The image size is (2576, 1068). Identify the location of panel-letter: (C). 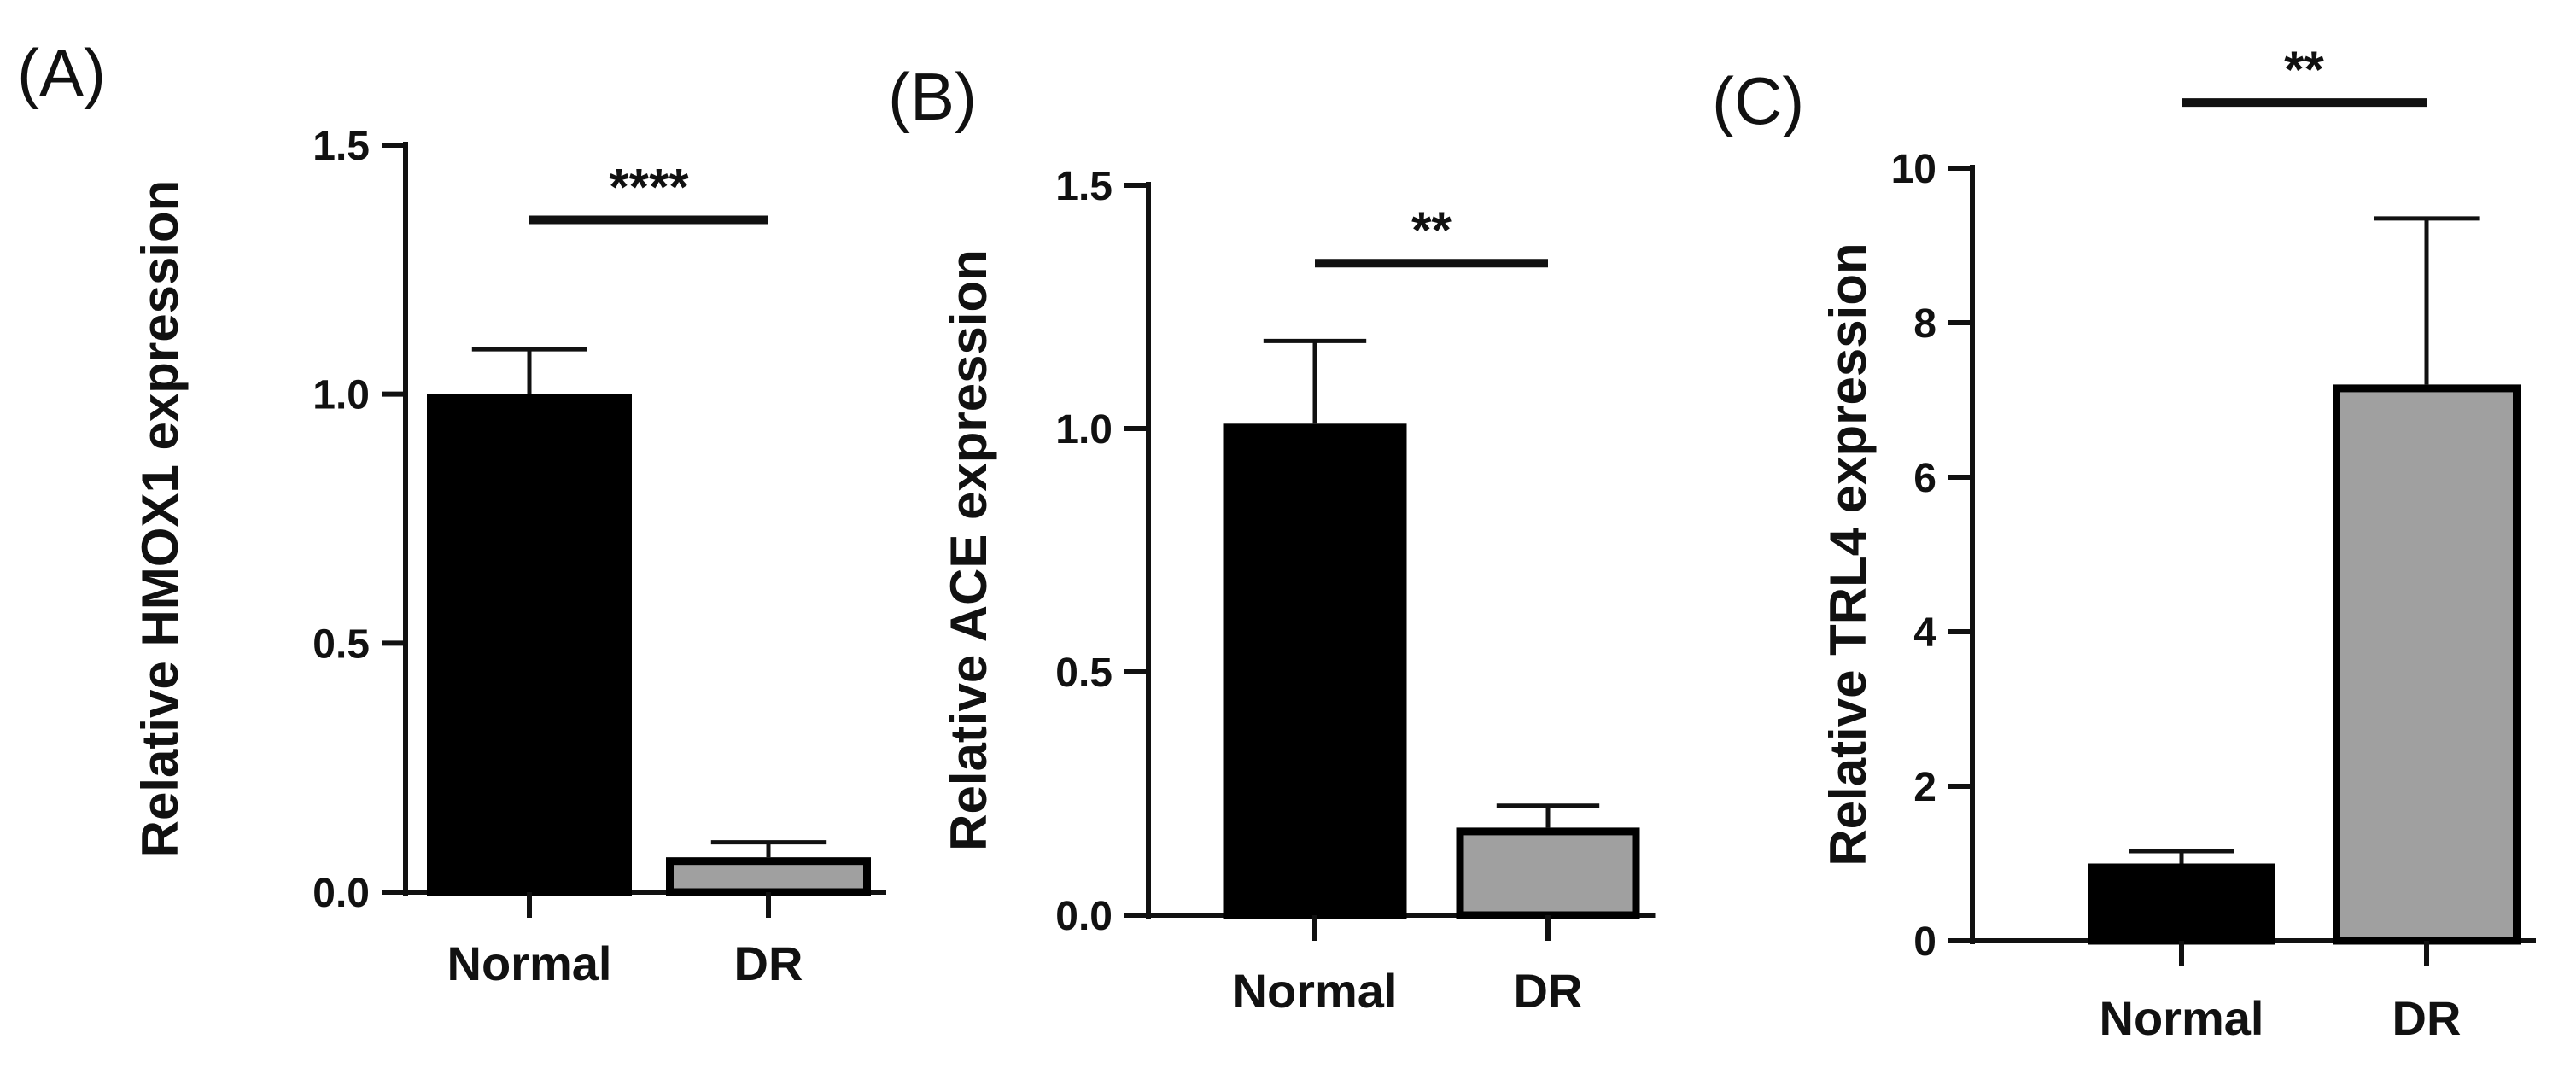
(1758, 101).